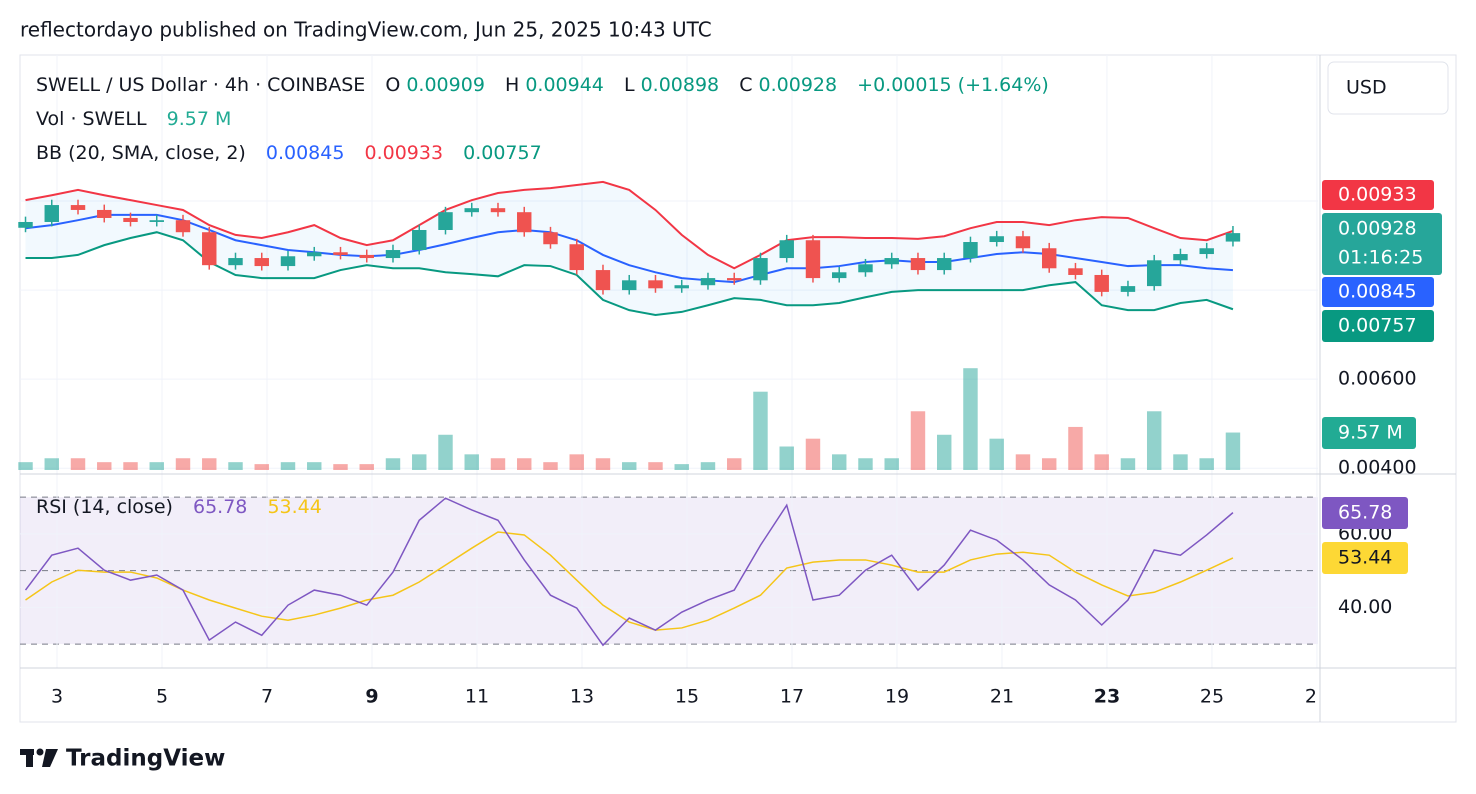 Image resolution: width=1476 pixels, height=794 pixels. What do you see at coordinates (392, 85) in the screenshot?
I see `open-label: O` at bounding box center [392, 85].